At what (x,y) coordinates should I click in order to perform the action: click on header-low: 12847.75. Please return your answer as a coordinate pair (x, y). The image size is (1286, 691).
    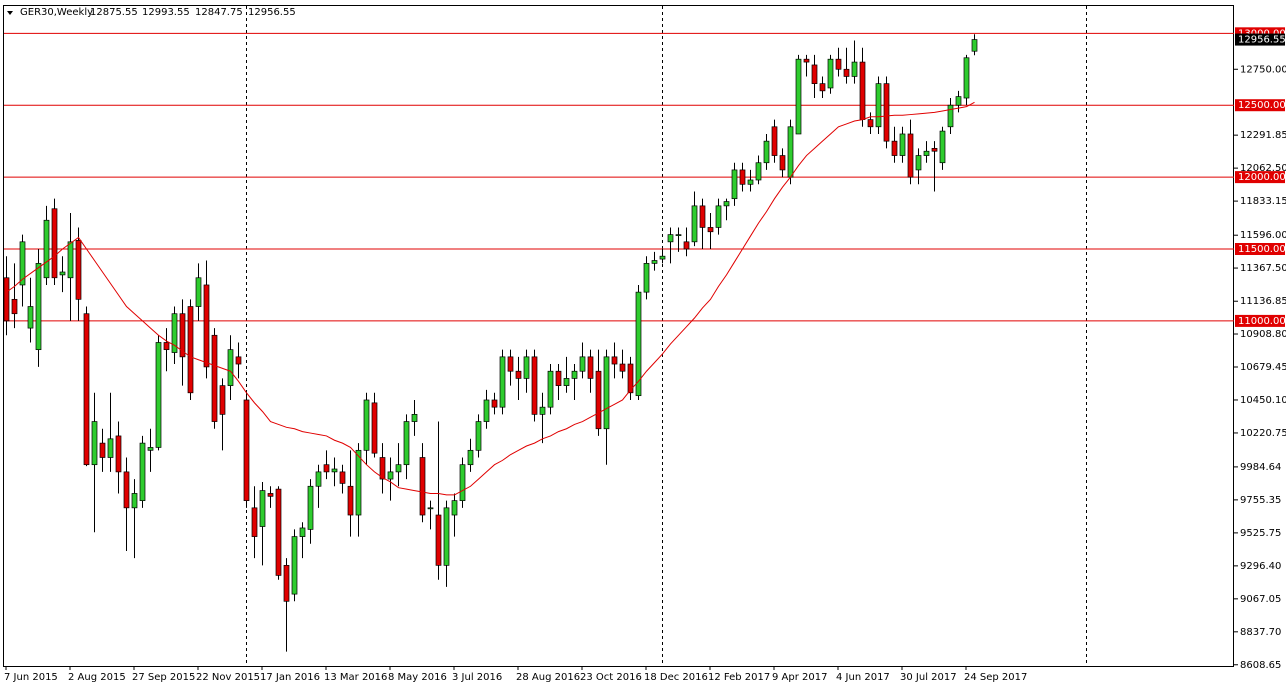
    Looking at the image, I should click on (219, 12).